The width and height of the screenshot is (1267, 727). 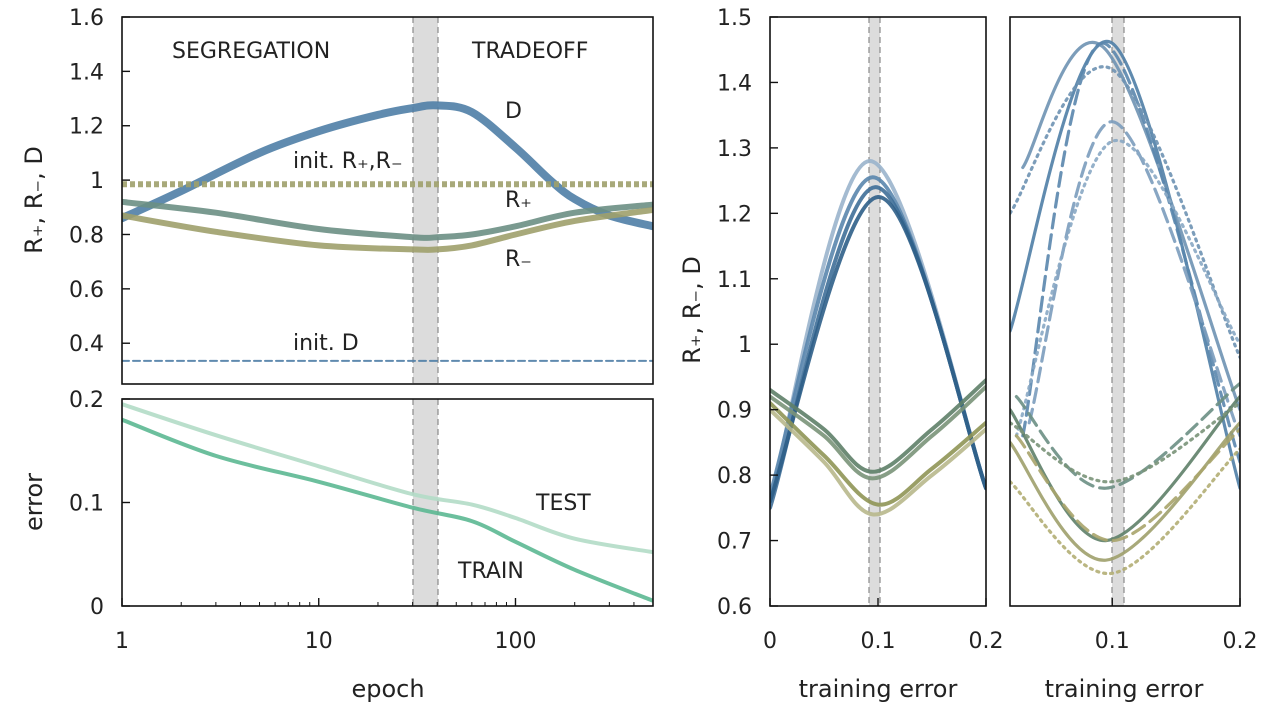 I want to click on y-tick-label: 1.6, so click(x=86, y=18).